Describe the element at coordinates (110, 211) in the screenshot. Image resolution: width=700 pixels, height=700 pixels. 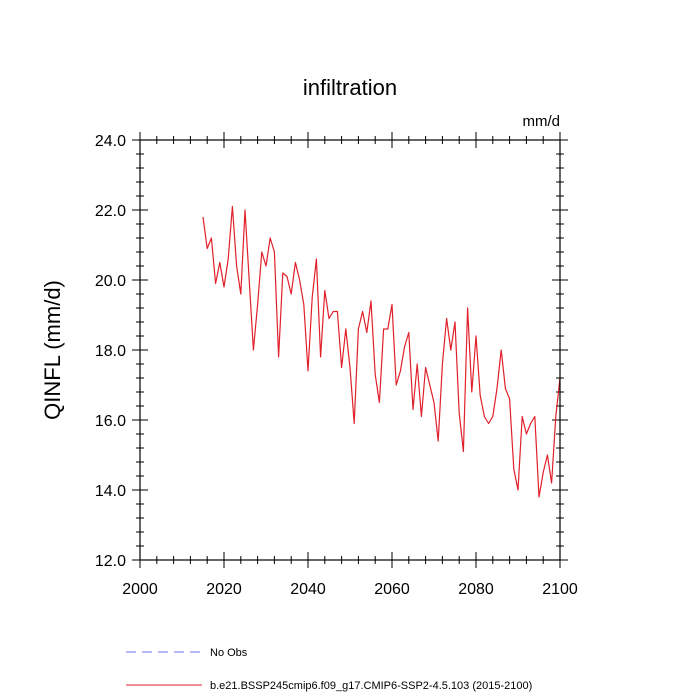
I see `y-tick-label: 22.0` at that location.